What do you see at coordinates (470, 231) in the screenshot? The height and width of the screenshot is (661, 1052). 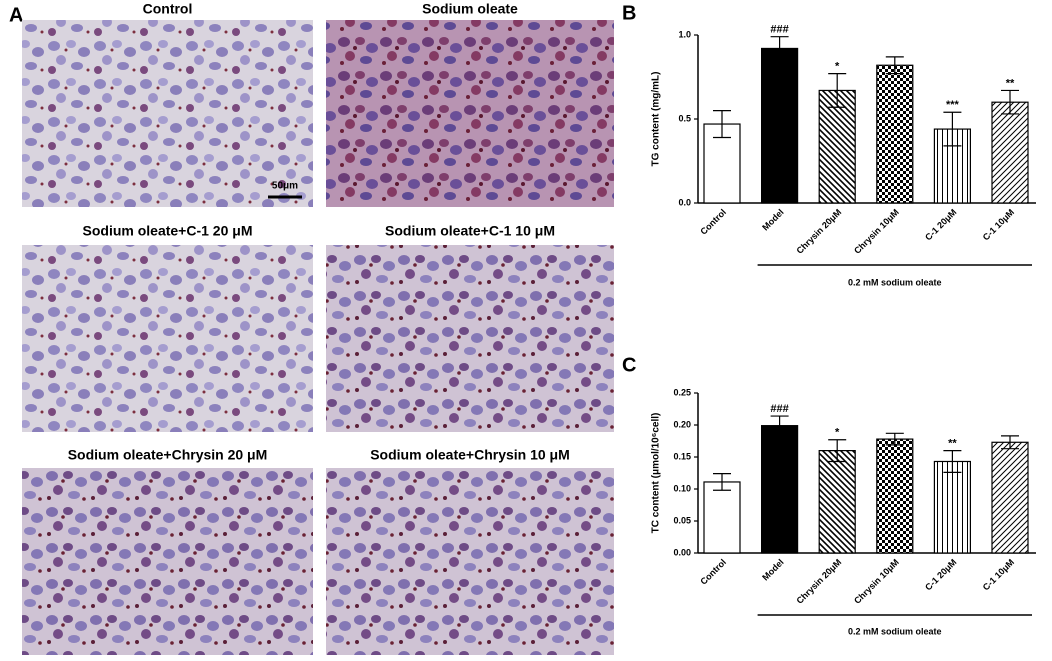 I see `image-title: Sodium oleate+C-1 10 μM` at bounding box center [470, 231].